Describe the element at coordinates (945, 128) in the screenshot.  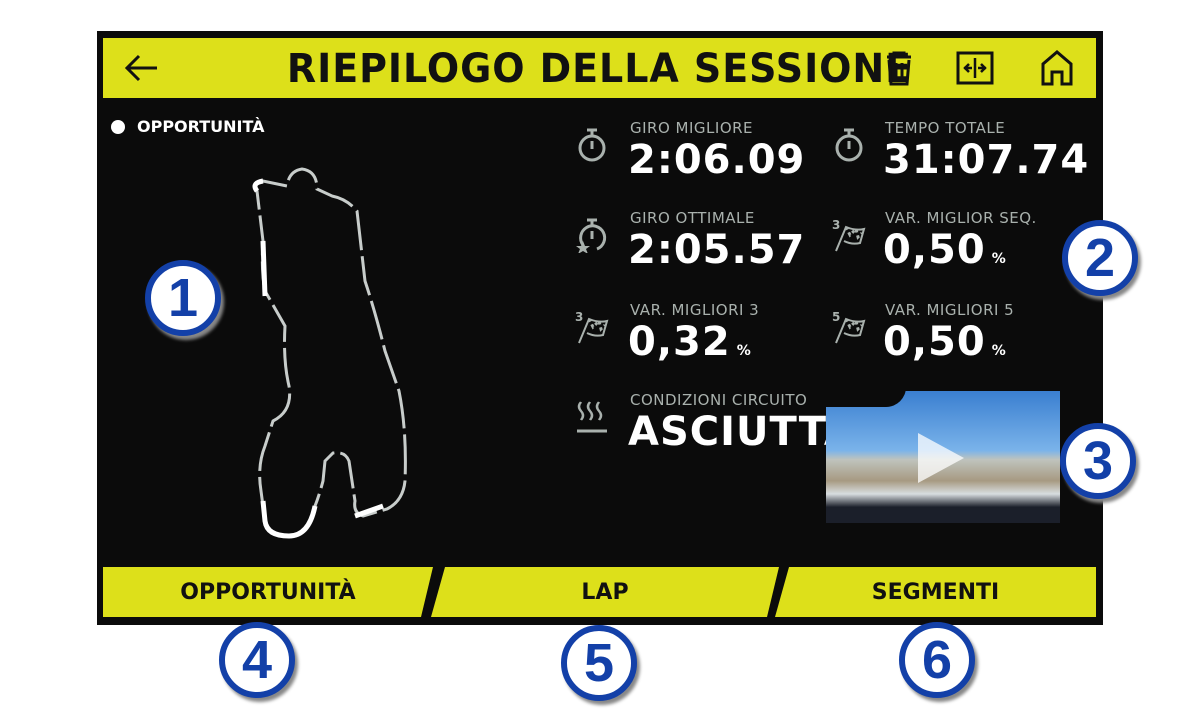
I see `stat-label: TEMPO TOTALE` at that location.